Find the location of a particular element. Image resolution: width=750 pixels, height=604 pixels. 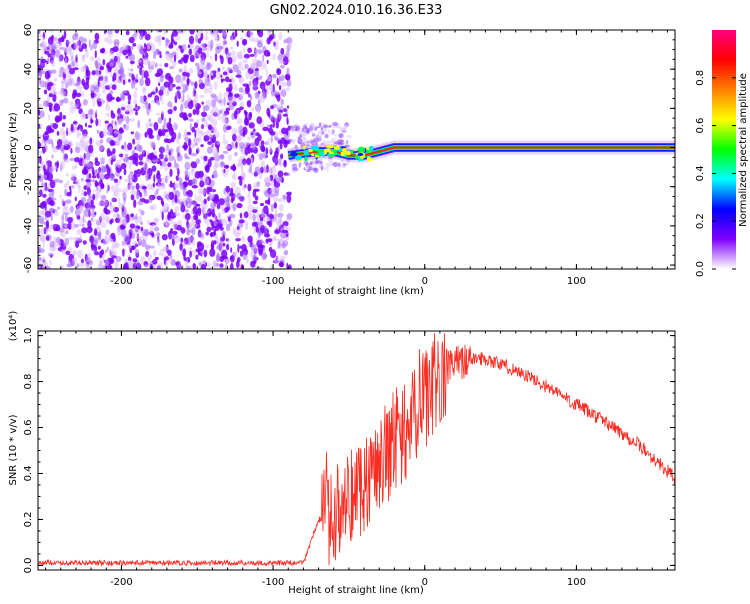

colorbar-tick-label: 0.2 is located at coordinates (700, 221).